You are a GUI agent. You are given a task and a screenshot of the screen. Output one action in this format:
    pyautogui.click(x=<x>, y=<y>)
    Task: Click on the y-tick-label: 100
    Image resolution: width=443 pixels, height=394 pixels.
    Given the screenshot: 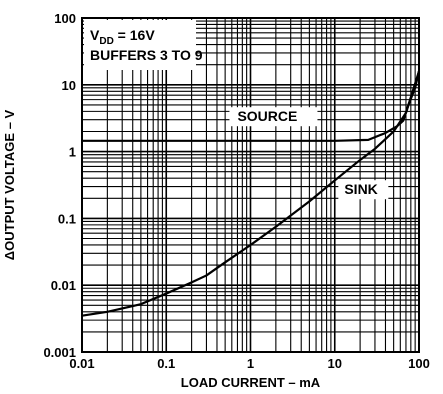 What is the action you would take?
    pyautogui.click(x=65, y=18)
    